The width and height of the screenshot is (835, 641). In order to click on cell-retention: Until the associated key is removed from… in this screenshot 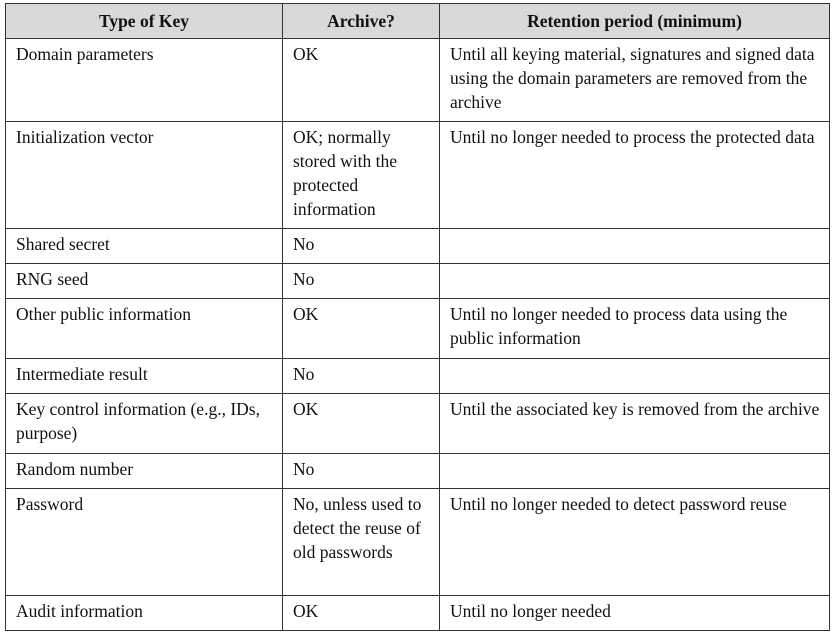, I will do `click(634, 423)`.